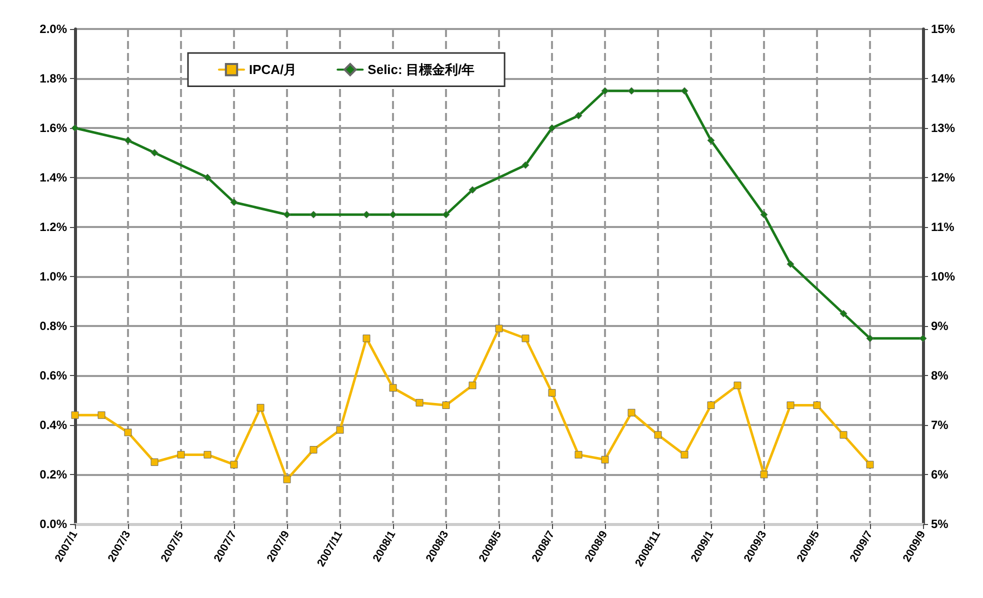  What do you see at coordinates (54, 177) in the screenshot?
I see `y-tick-label: 1.4%` at bounding box center [54, 177].